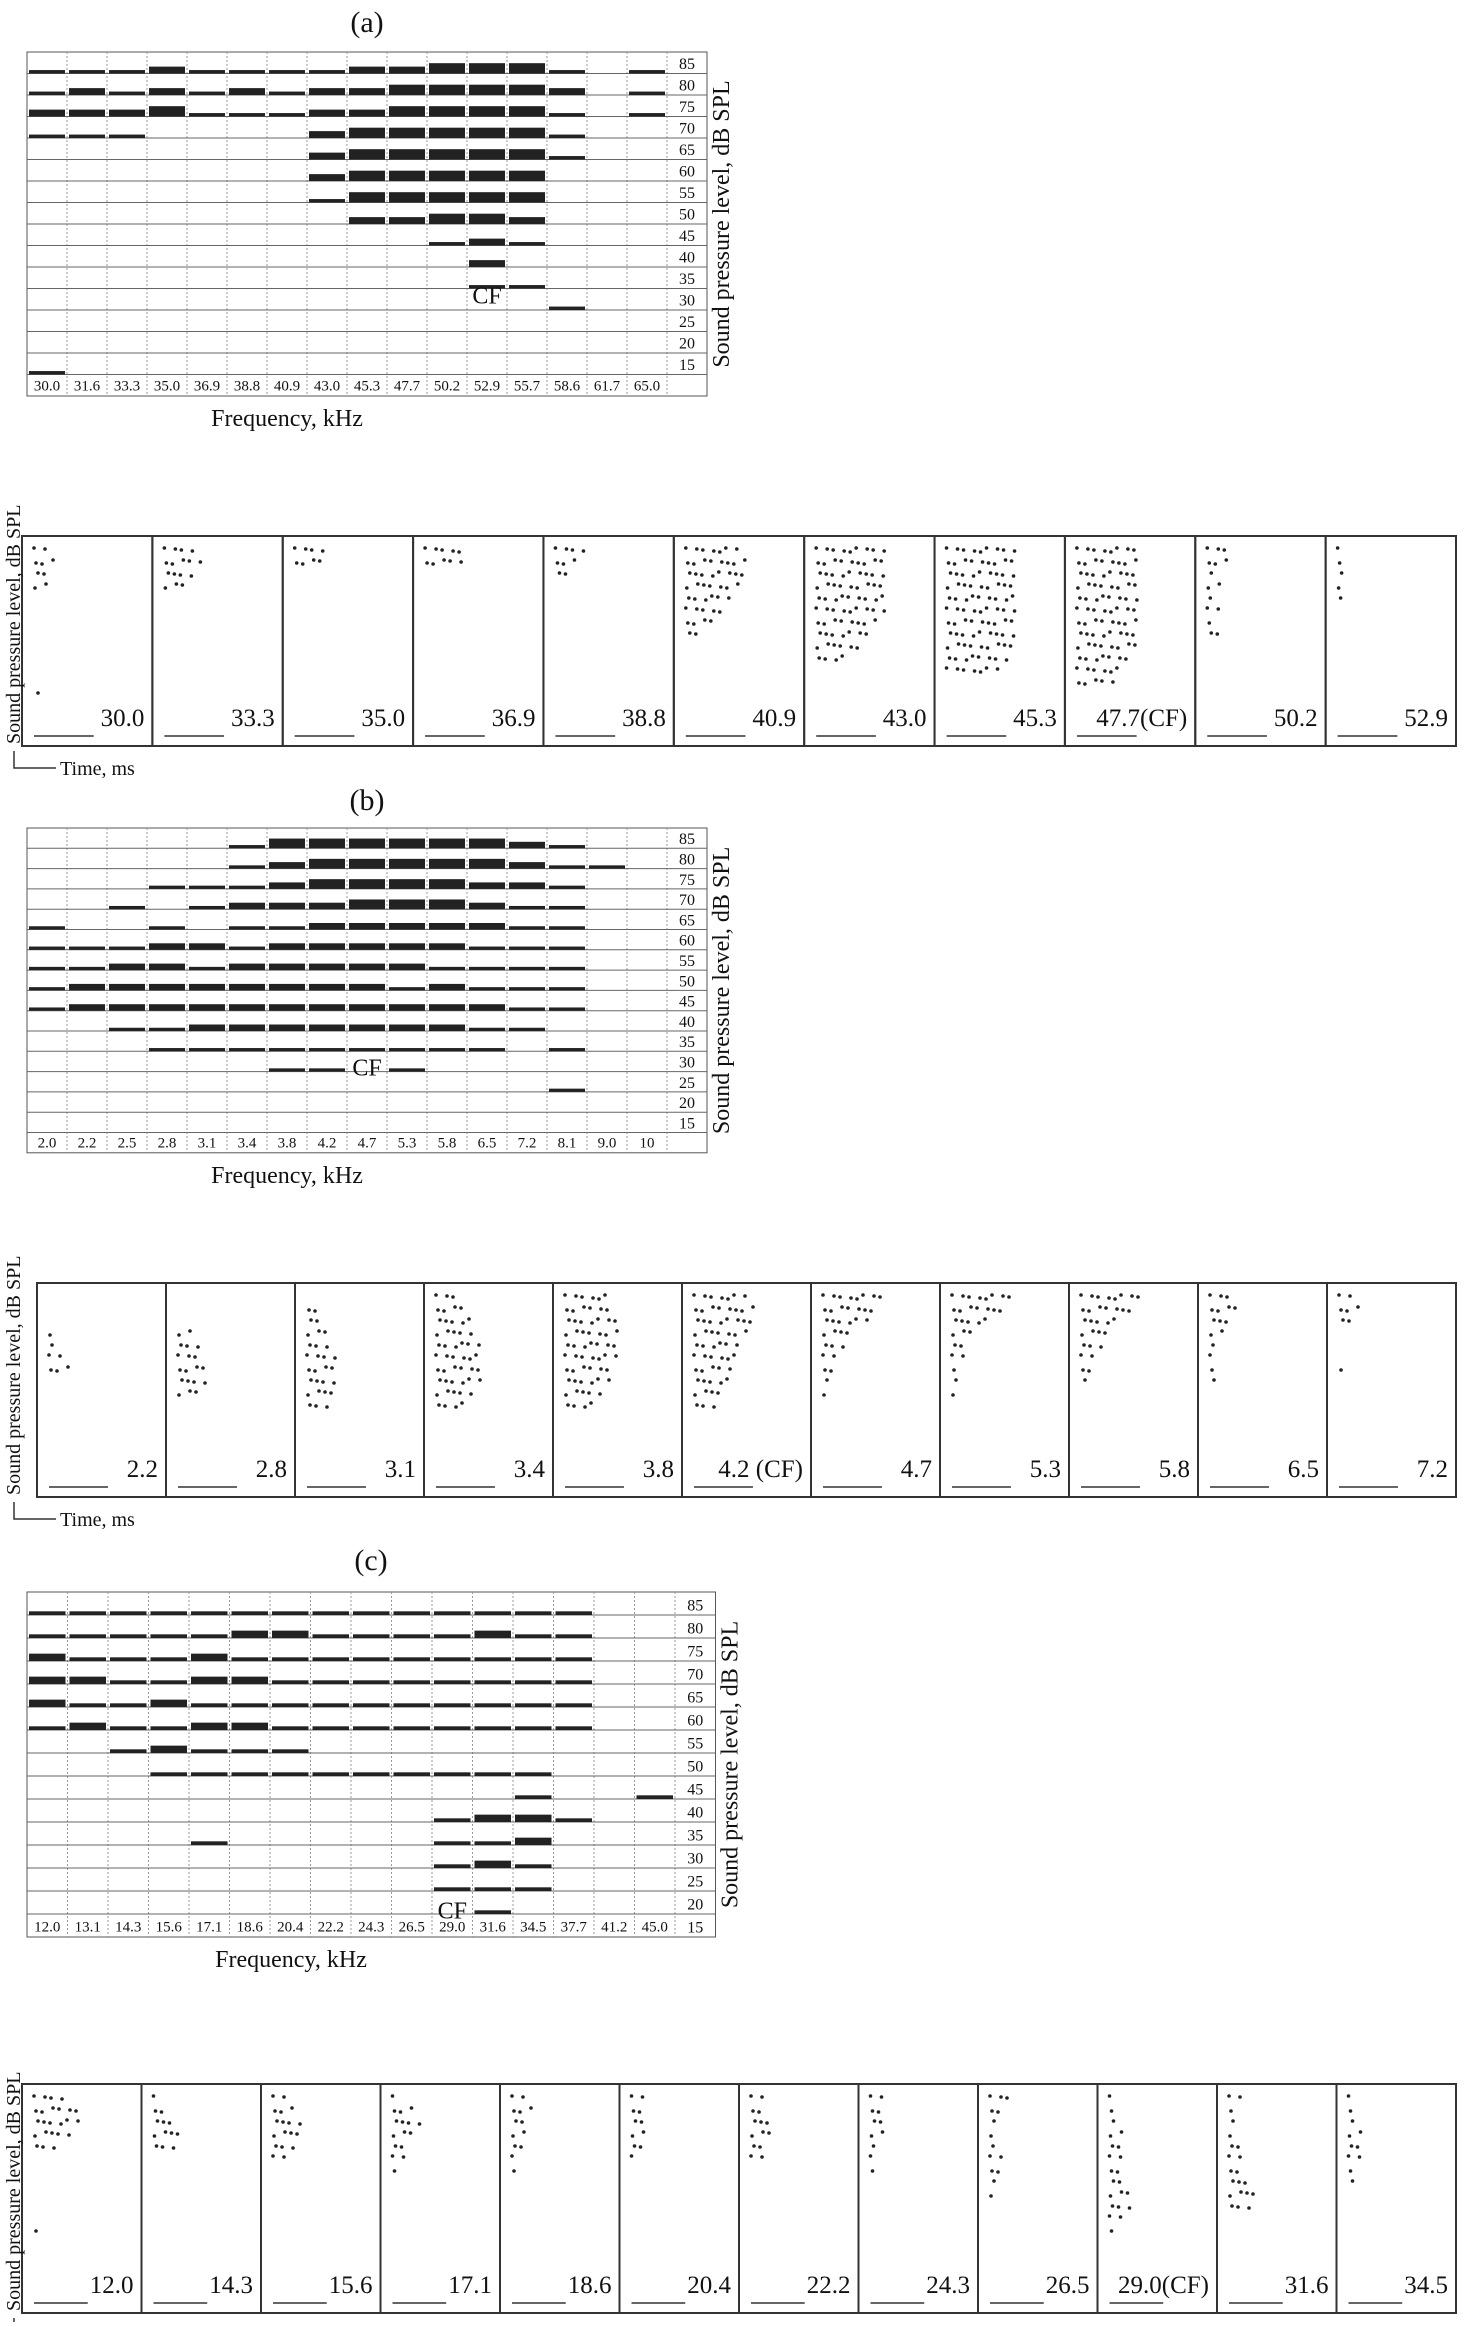 The width and height of the screenshot is (1464, 2327). Describe the element at coordinates (128, 1927) in the screenshot. I see `freq-label: 14.3` at that location.